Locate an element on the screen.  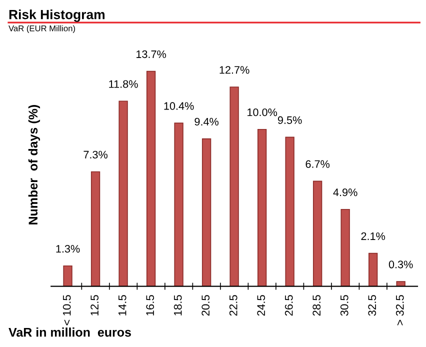
x-tick-label: 32.5 is located at coordinates (372, 305).